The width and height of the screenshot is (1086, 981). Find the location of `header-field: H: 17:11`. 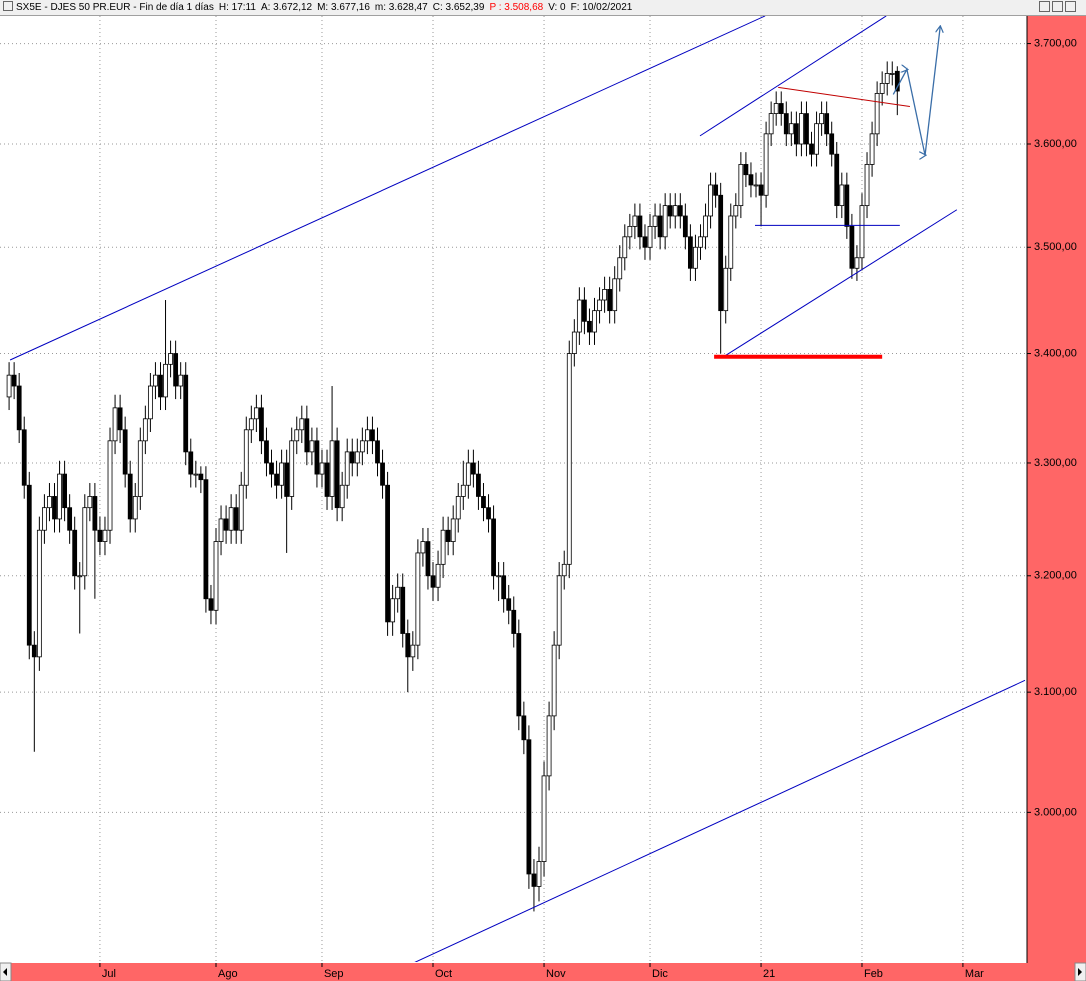

header-field: H: 17:11 is located at coordinates (237, 7).